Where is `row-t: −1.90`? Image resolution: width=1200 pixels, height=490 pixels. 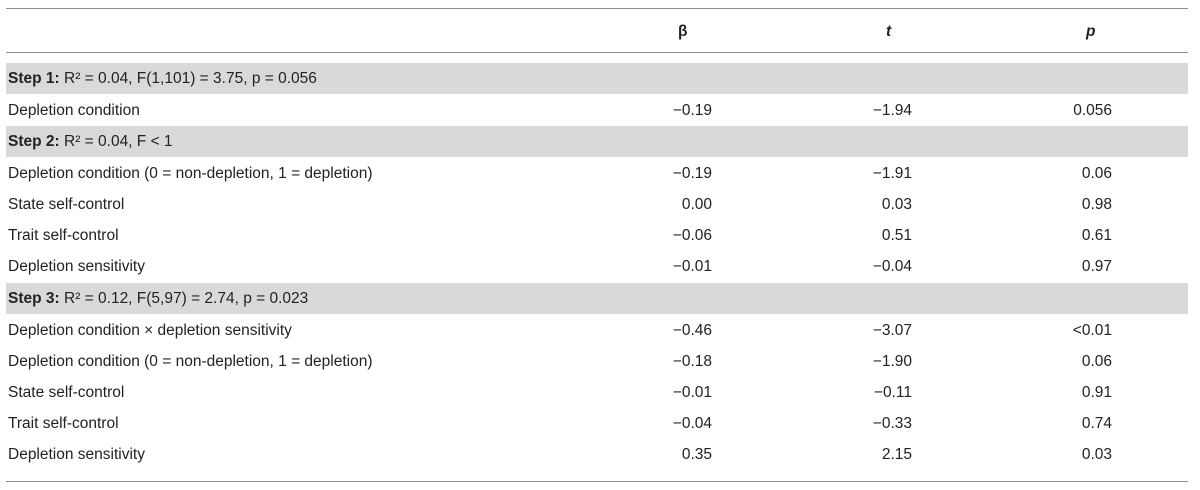 row-t: −1.90 is located at coordinates (892, 361).